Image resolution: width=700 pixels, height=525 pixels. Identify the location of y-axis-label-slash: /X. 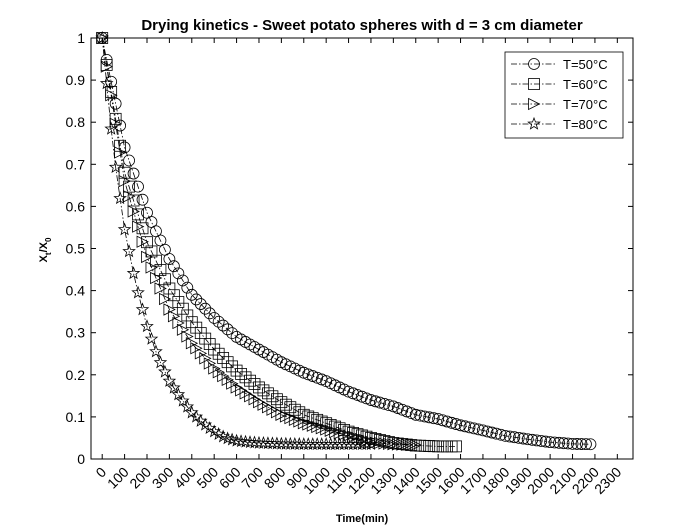
(44, 246).